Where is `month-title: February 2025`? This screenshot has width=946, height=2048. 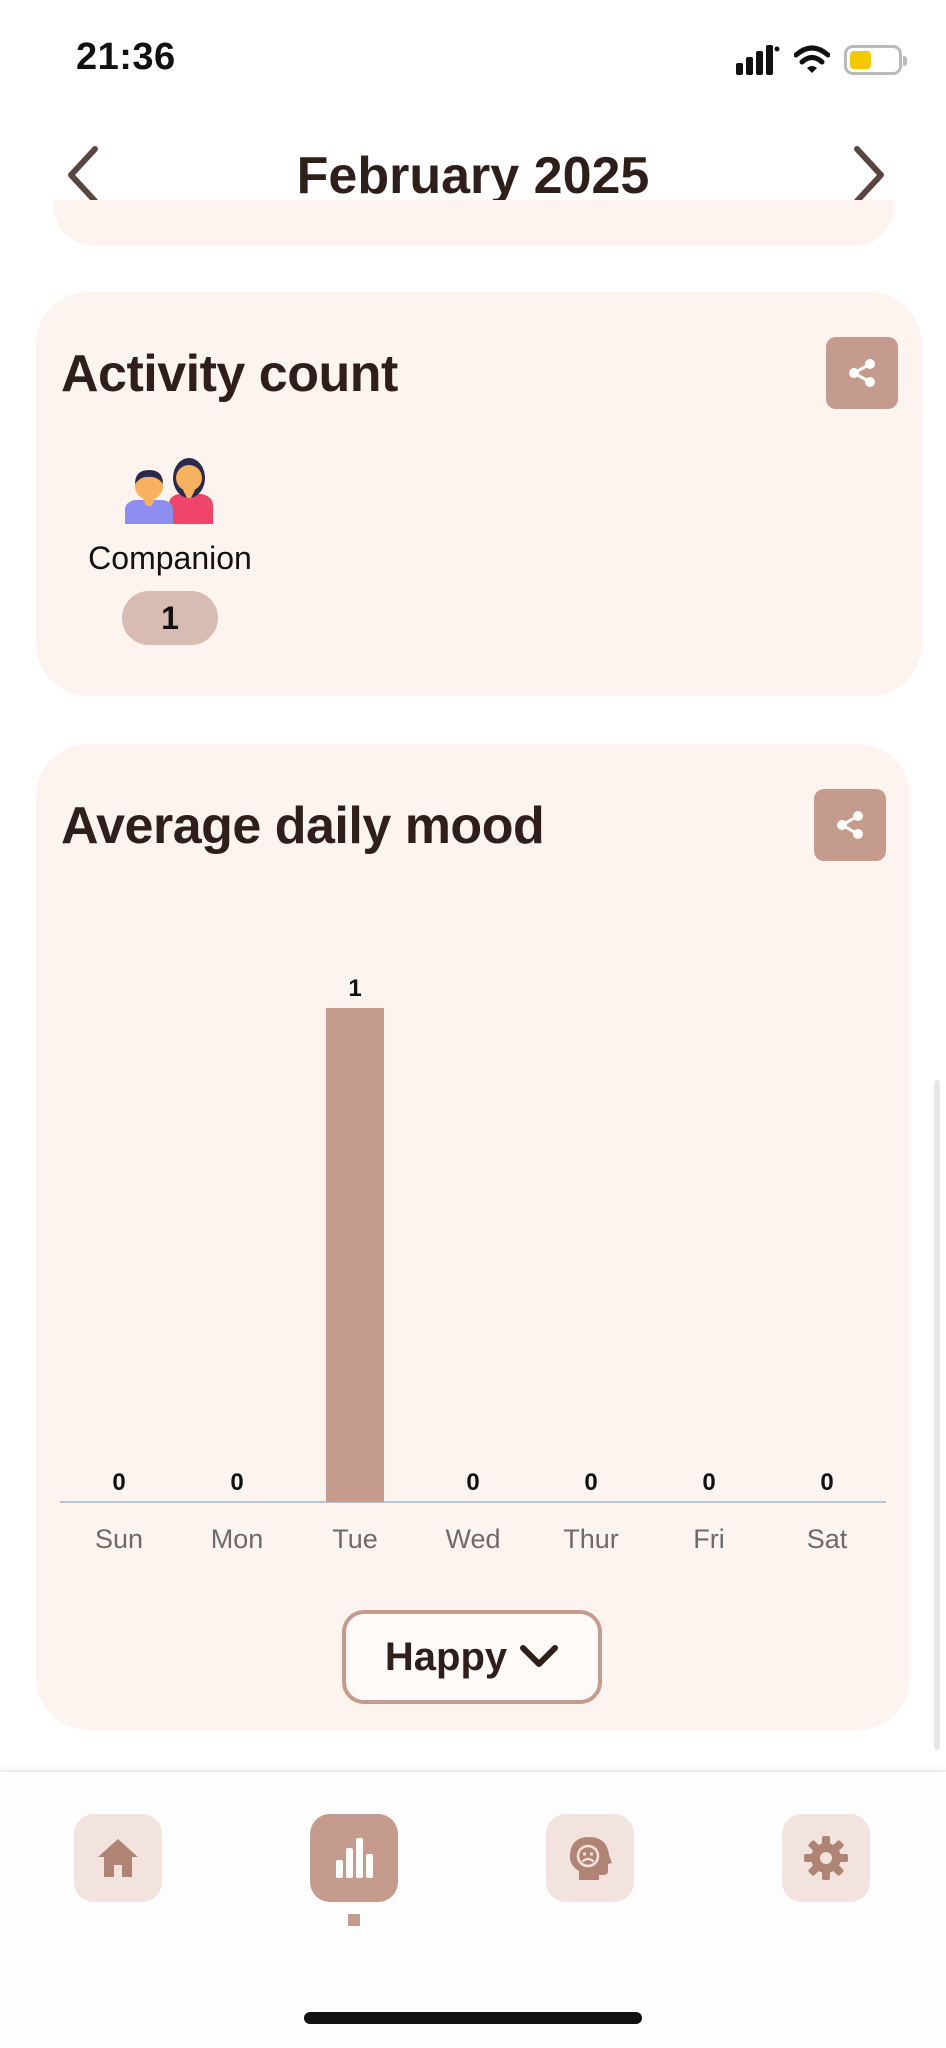 month-title: February 2025 is located at coordinates (473, 176).